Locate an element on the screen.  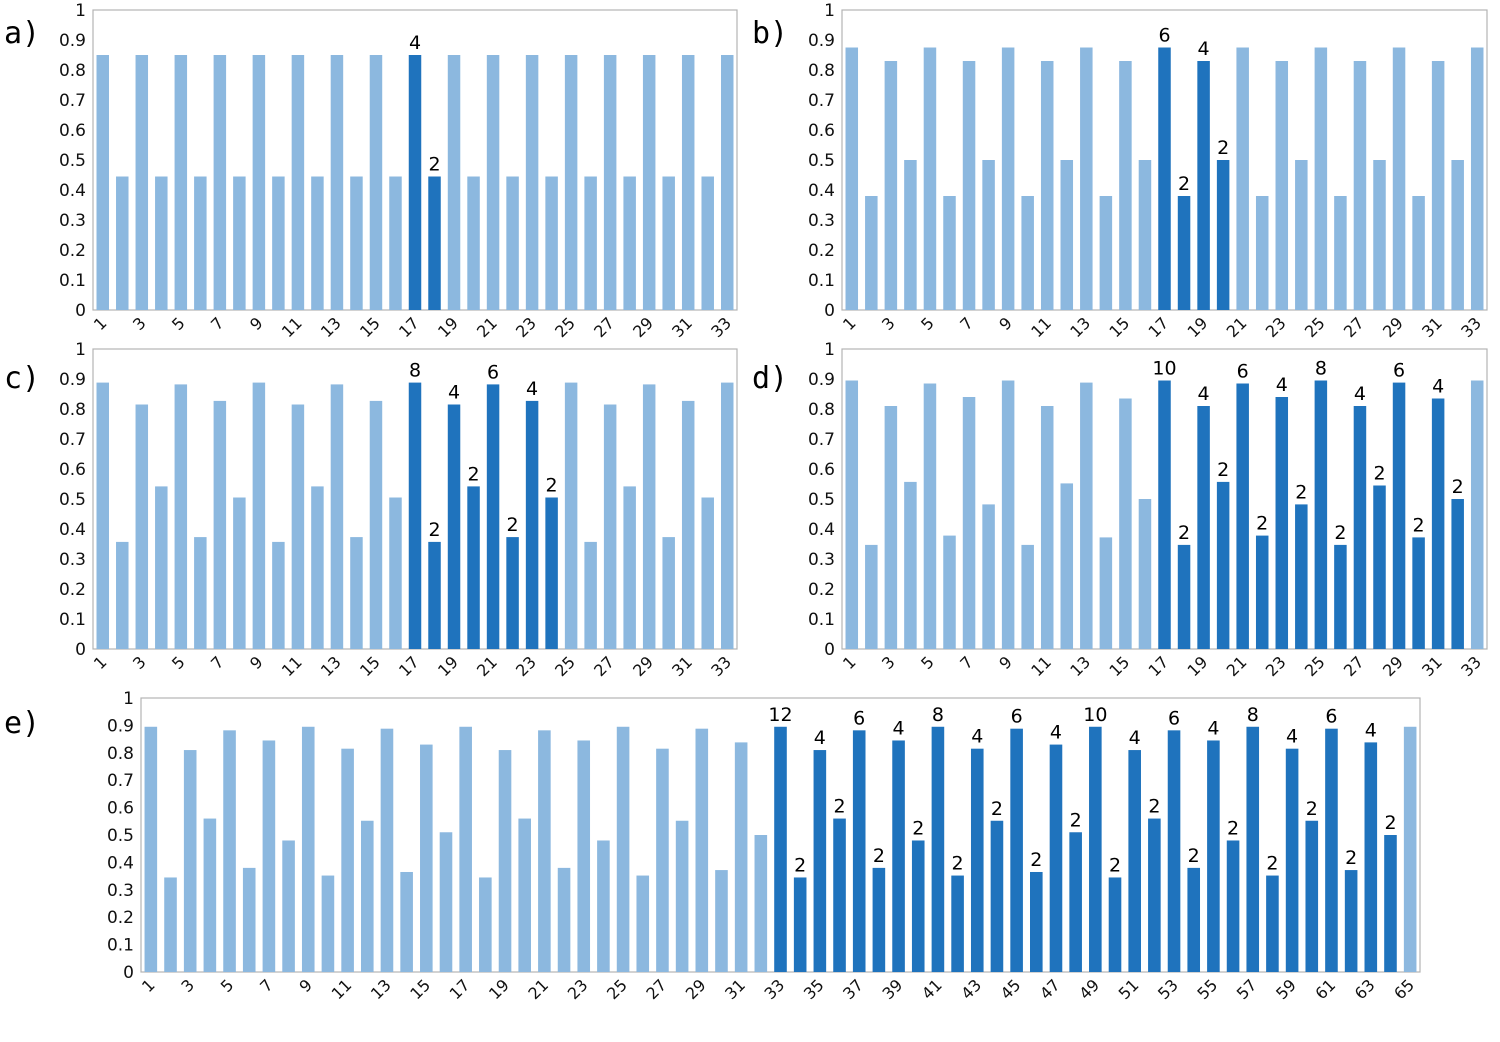
data-label-e-52: 2 is located at coordinates (1154, 807).